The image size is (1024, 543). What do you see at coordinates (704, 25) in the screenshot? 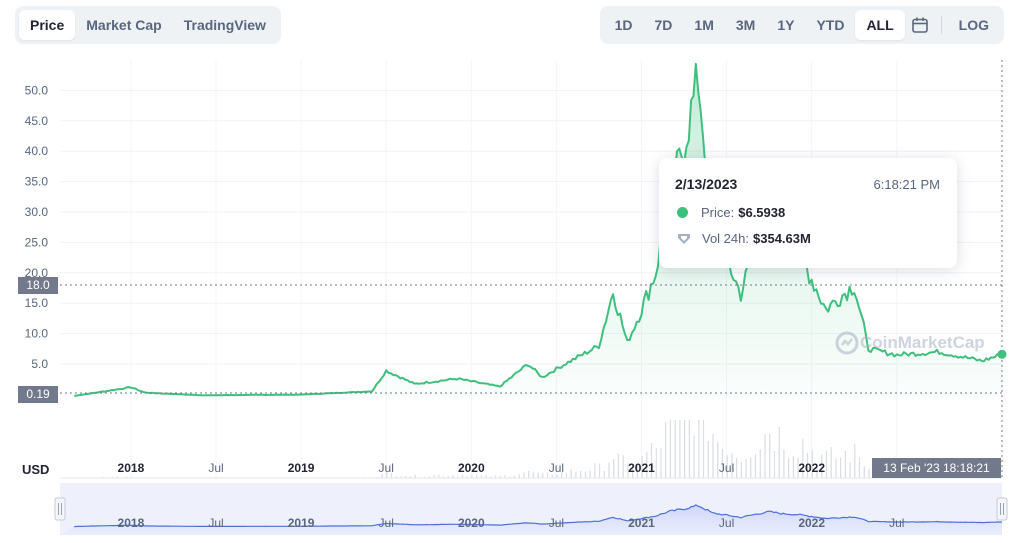
I see `tab-1m: 1M` at bounding box center [704, 25].